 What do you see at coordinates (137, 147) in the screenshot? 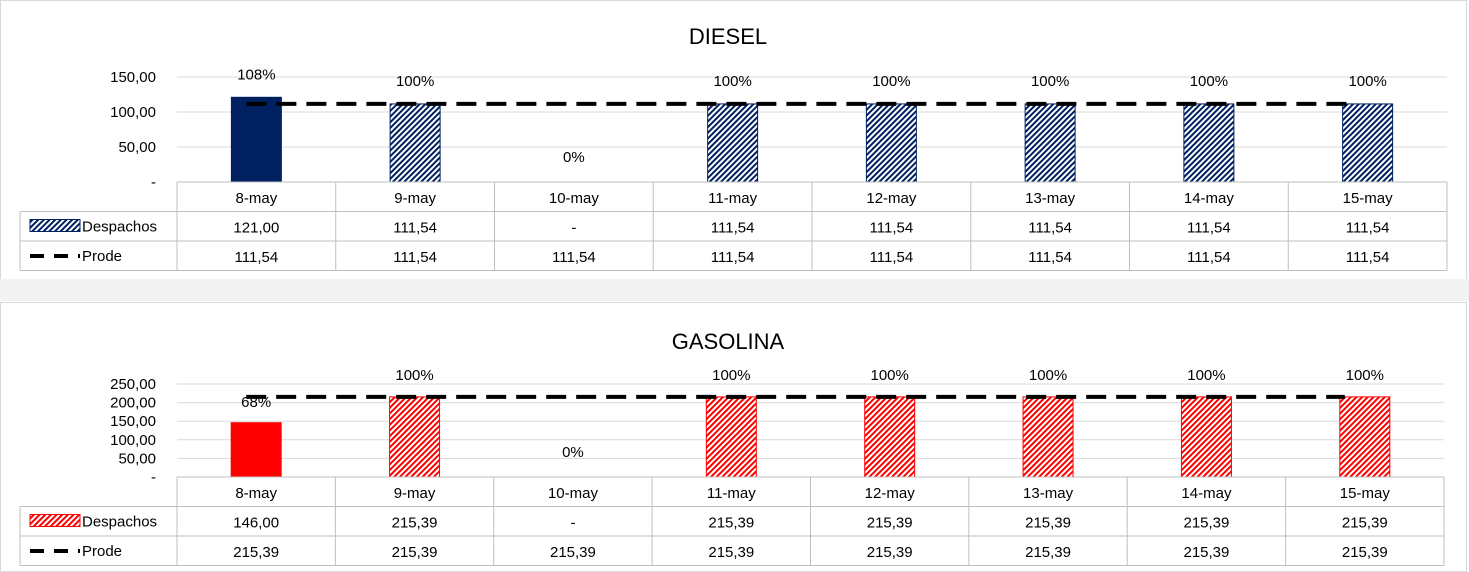
I see `diesel-y-tick-label: 50,00` at bounding box center [137, 147].